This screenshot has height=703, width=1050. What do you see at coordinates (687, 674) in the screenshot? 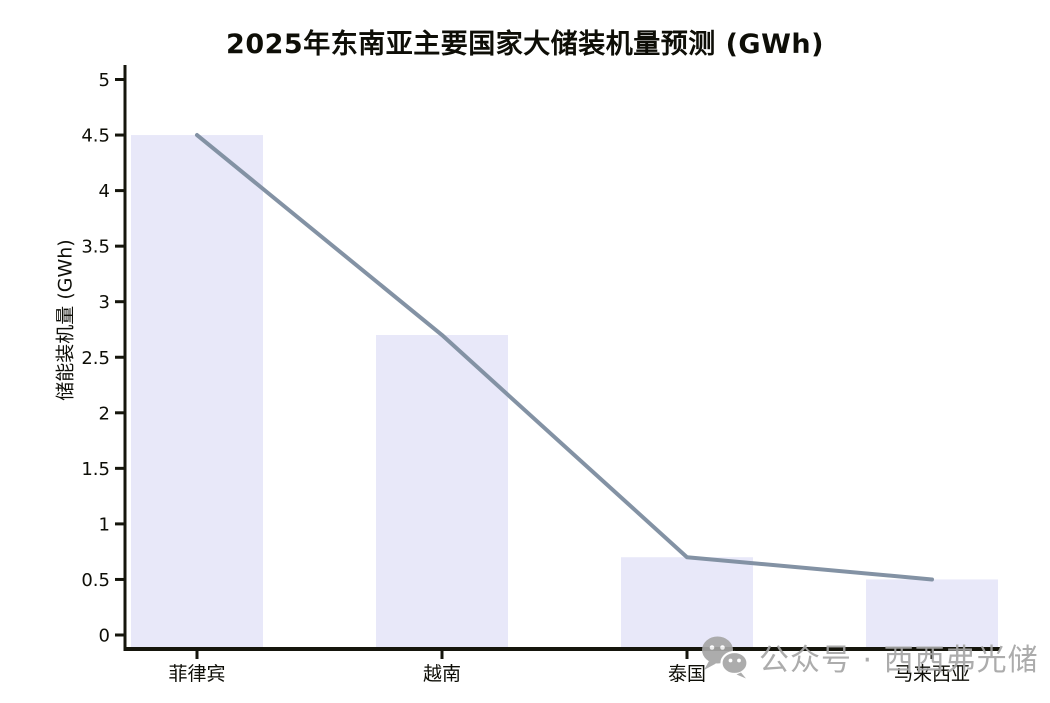
I see `x-tick-label: 泰国` at bounding box center [687, 674].